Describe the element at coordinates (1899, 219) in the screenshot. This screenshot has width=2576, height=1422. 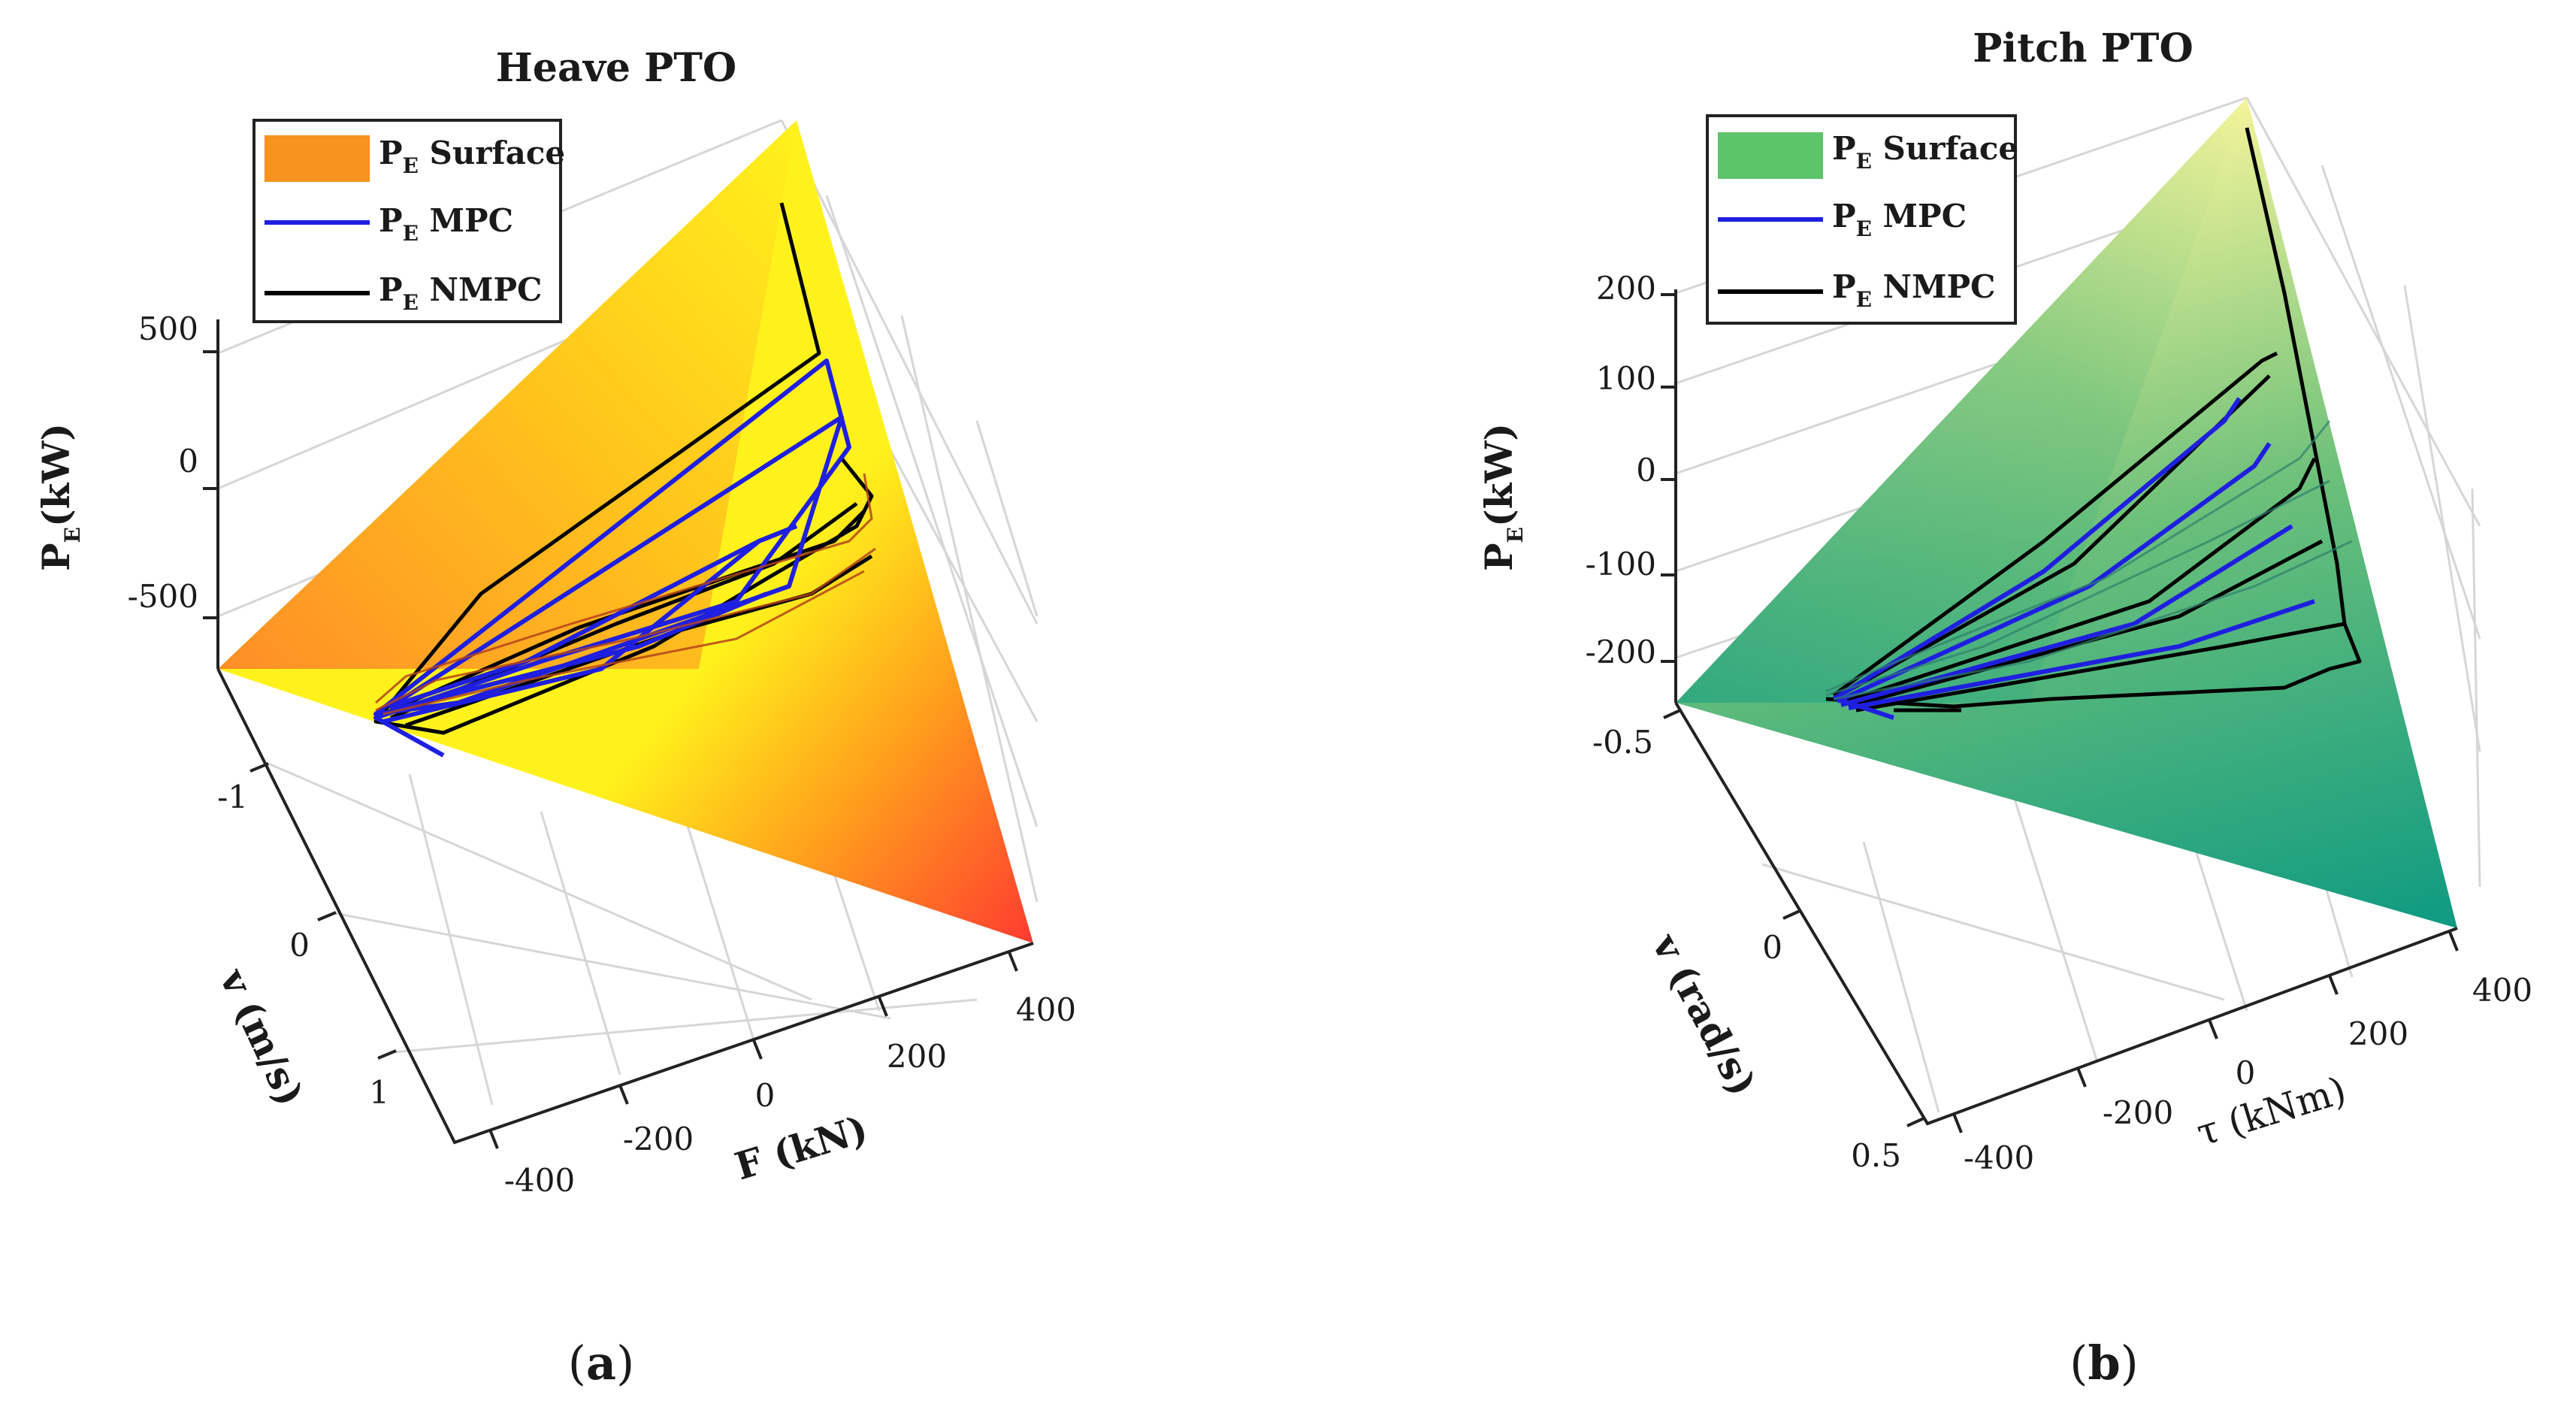
I see `legend-label-b-1: PE MPC` at that location.